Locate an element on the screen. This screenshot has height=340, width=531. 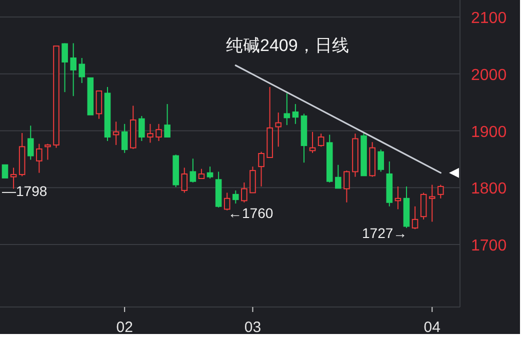
y-tick-label: 1900 is located at coordinates (489, 132).